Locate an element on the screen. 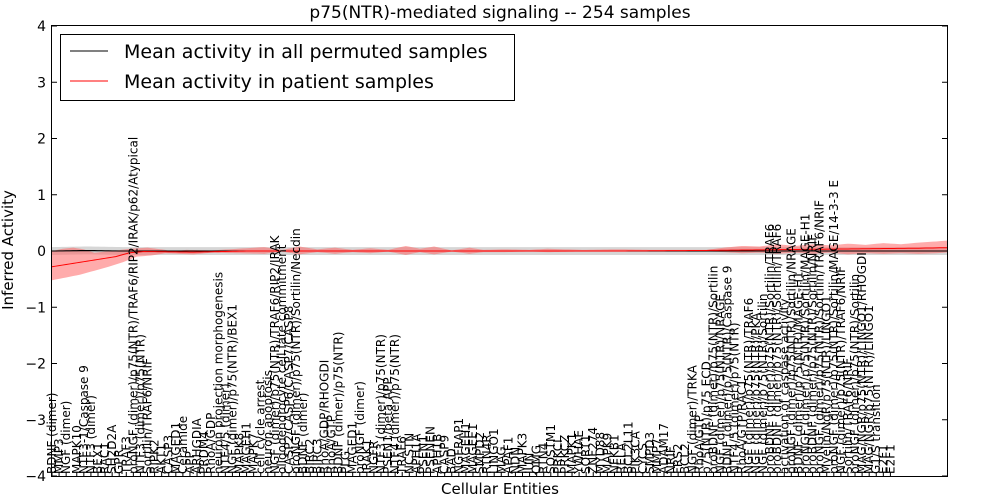 This screenshot has width=1000, height=500. y-tick-label: −2 is located at coordinates (35, 365).